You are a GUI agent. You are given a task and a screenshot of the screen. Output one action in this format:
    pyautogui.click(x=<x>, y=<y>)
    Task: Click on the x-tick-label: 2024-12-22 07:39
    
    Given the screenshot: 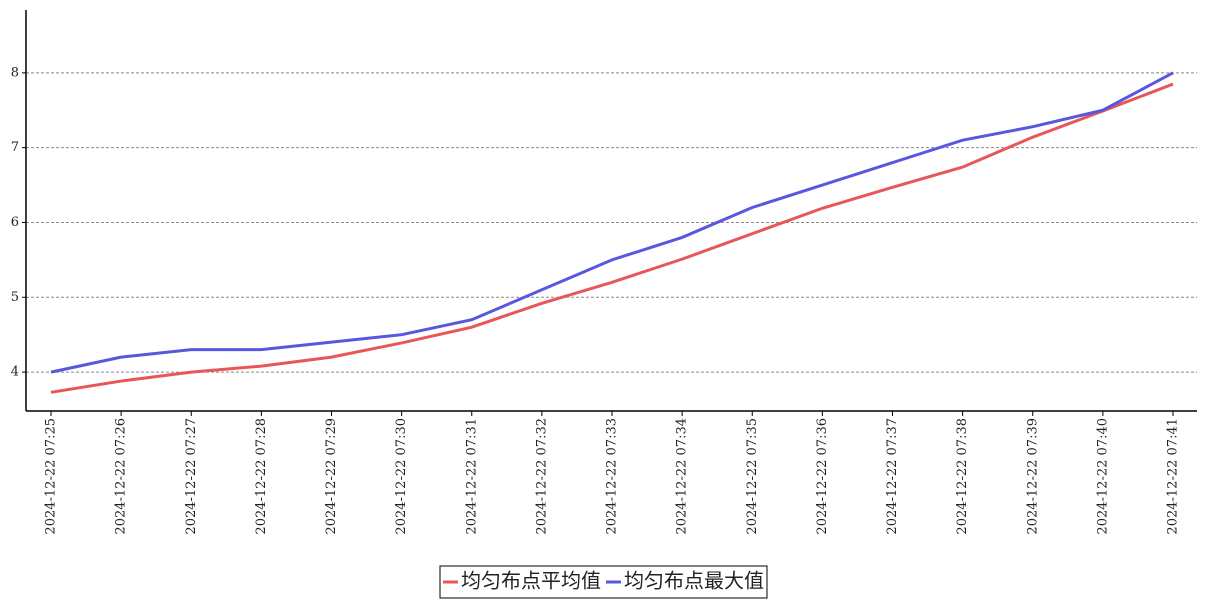 What is the action you would take?
    pyautogui.click(x=1032, y=476)
    